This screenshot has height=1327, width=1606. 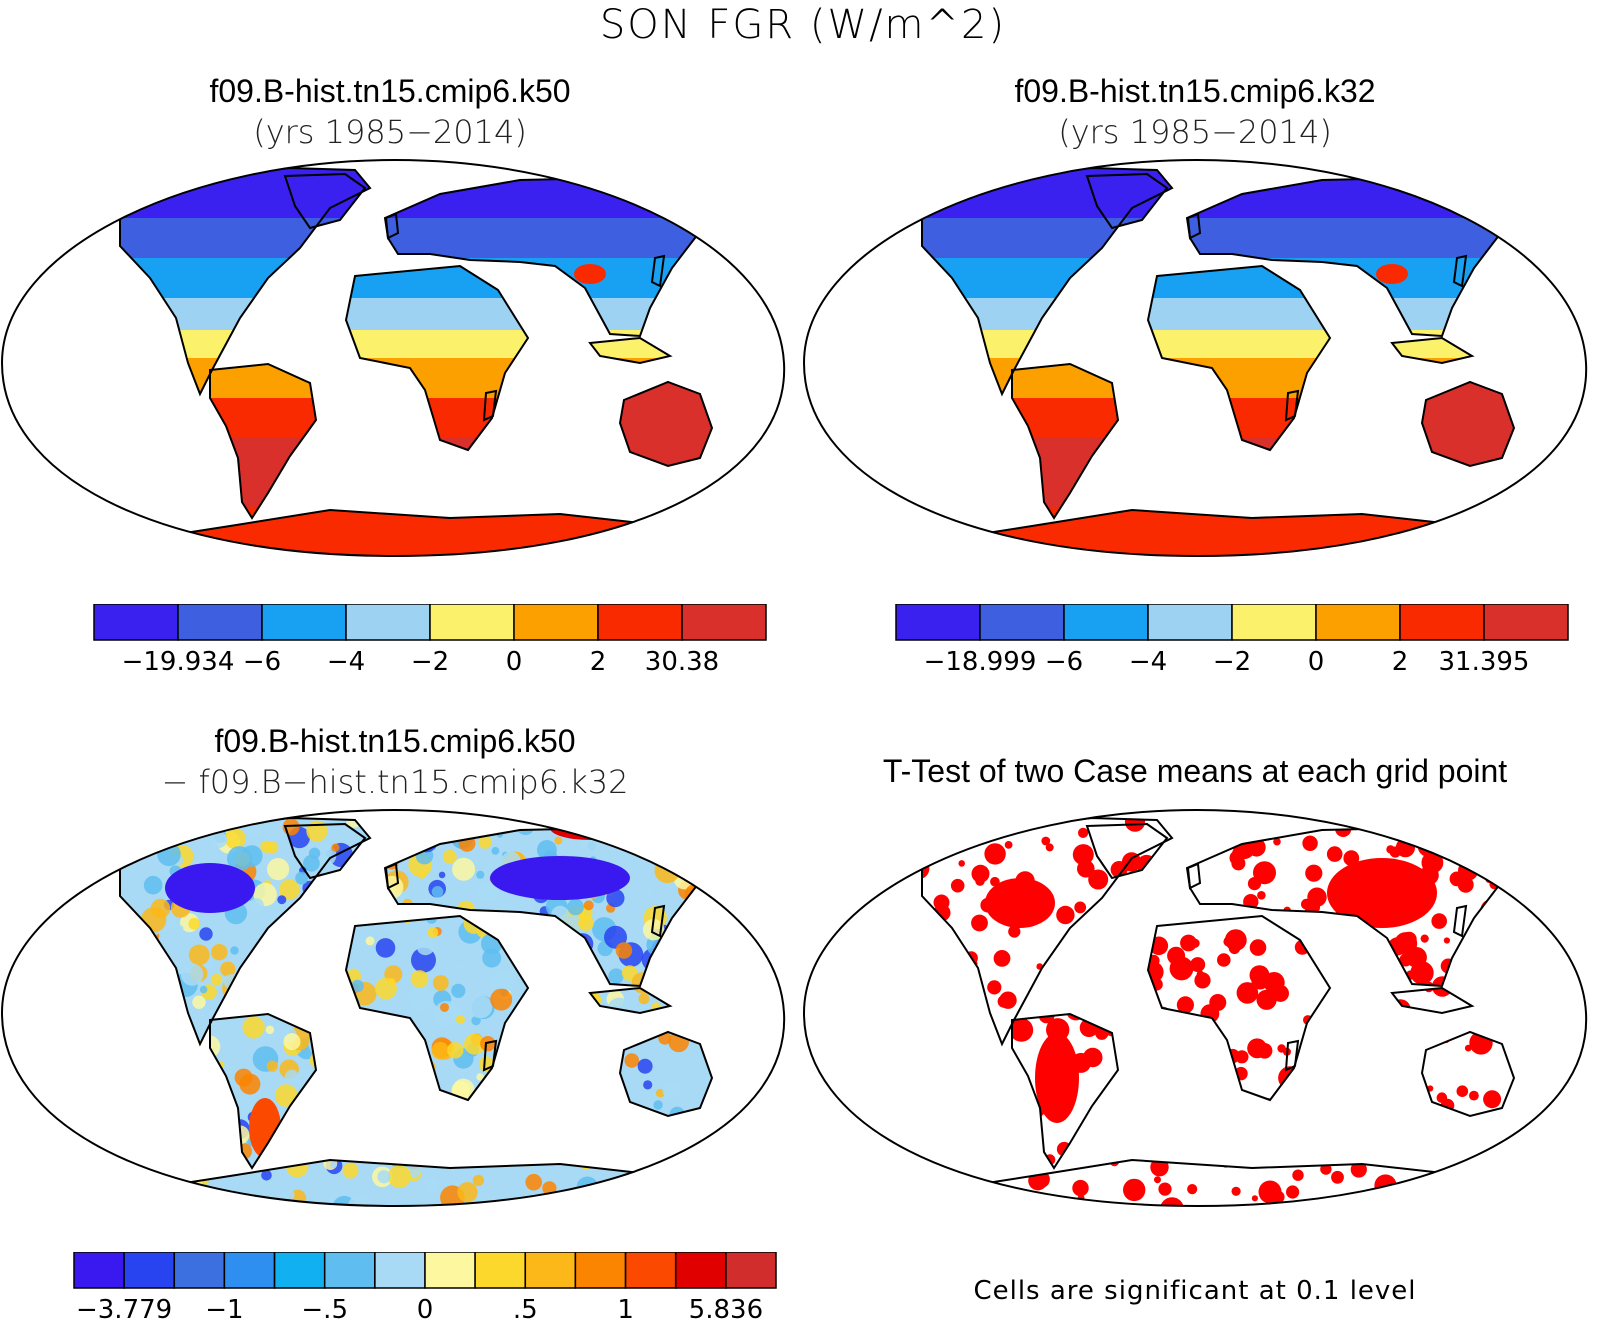 I want to click on figure-title: SON FGR (W/m^2), so click(x=803, y=25).